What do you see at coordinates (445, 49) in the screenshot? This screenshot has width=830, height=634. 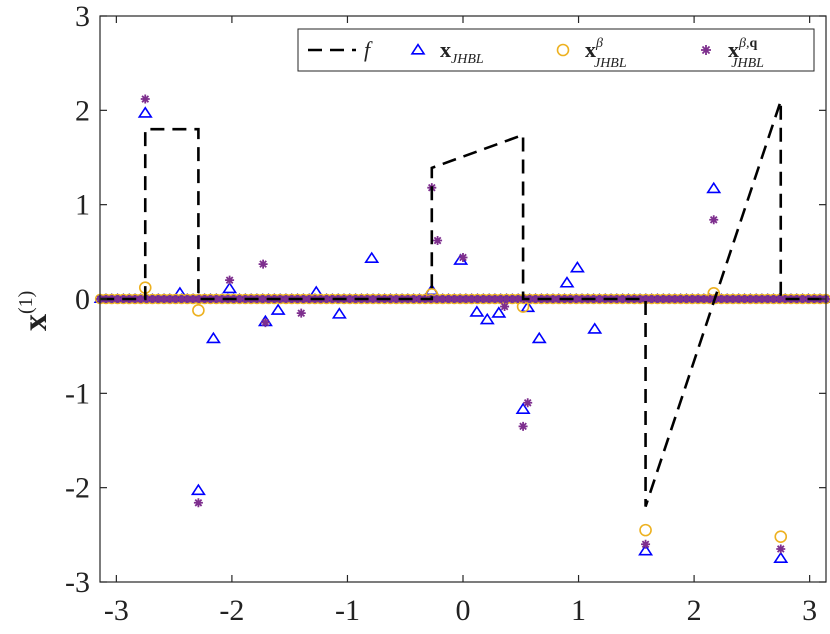 I see `legend-x-jhbl-label-base: x` at bounding box center [445, 49].